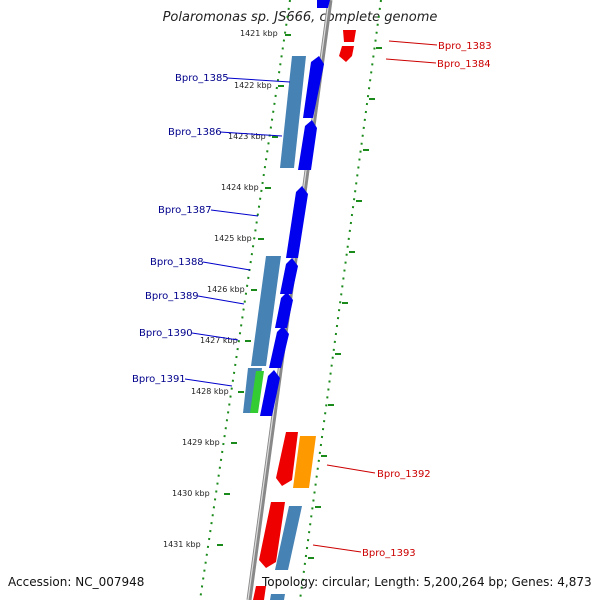 This screenshot has width=600, height=600. Describe the element at coordinates (237, 232) in the screenshot. I see `plus-gene-labels` at that location.